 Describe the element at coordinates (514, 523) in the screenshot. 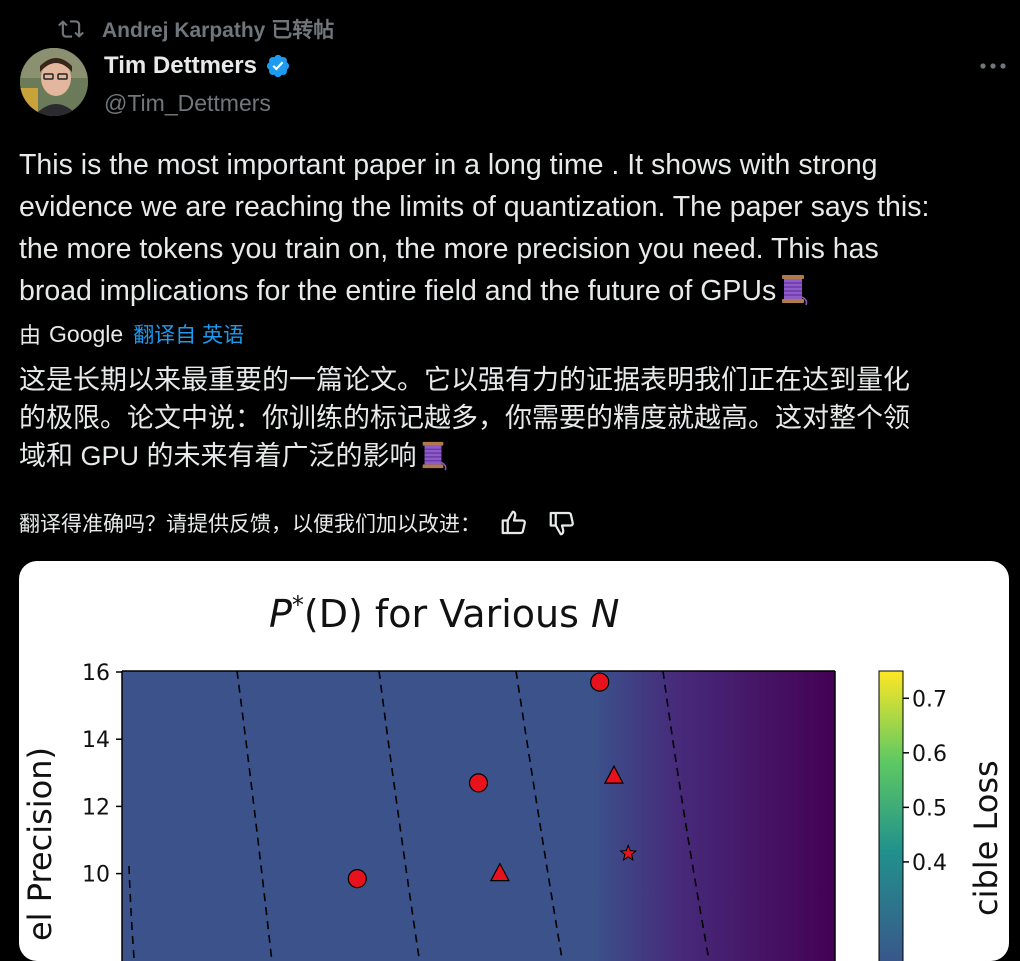

I see `thumbs-up-icon` at that location.